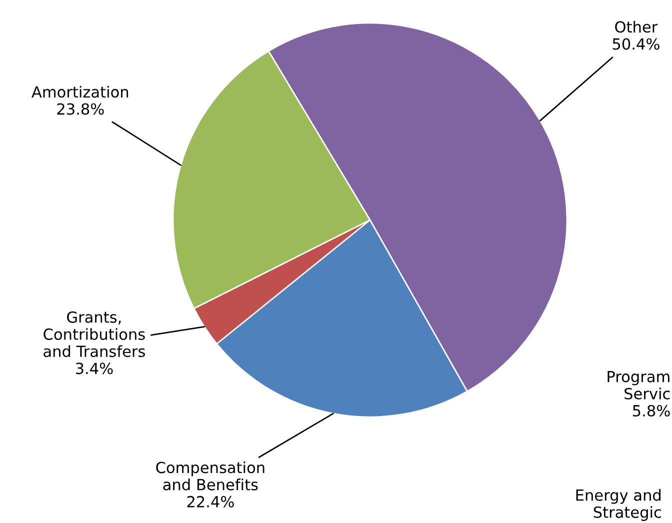  I want to click on slice-label: Grants, Contributions and Transfers, so click(94, 334).